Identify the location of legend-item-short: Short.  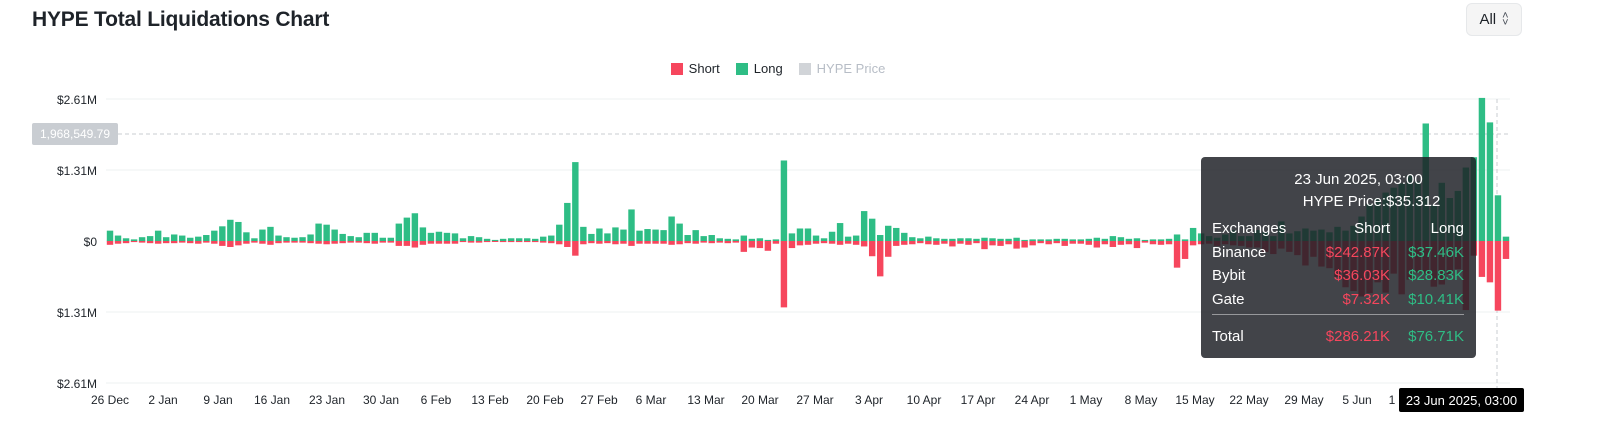
(695, 68).